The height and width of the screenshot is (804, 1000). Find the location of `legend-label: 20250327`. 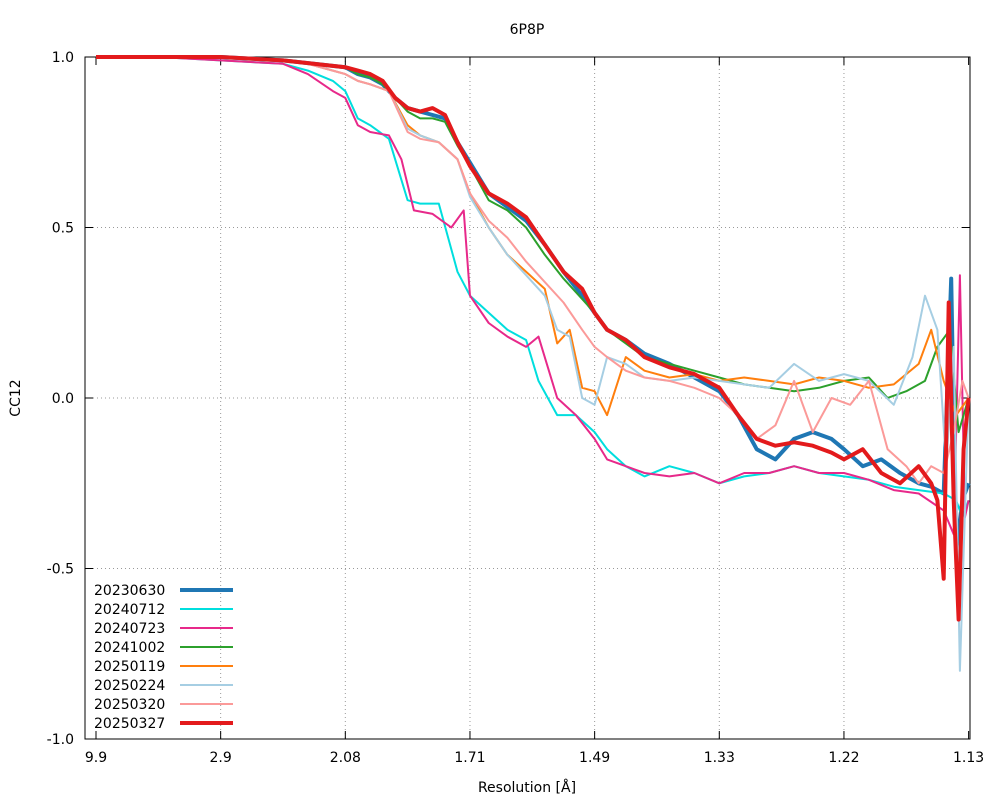

legend-label: 20250327 is located at coordinates (129, 724).